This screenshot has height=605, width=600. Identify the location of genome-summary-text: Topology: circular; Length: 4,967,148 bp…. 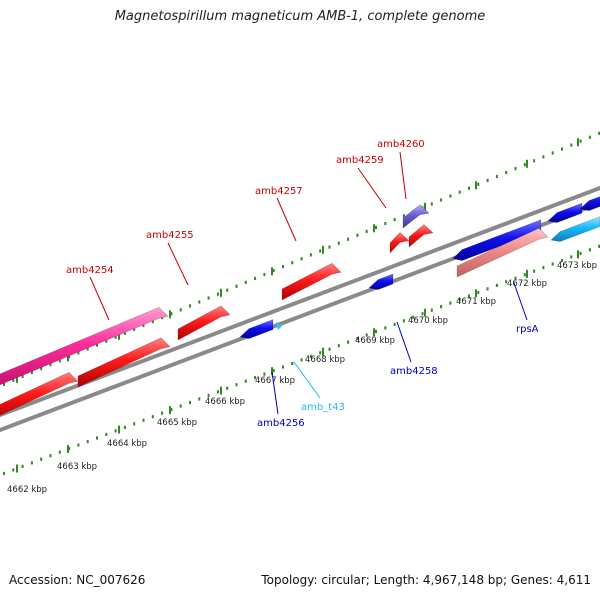
(426, 580).